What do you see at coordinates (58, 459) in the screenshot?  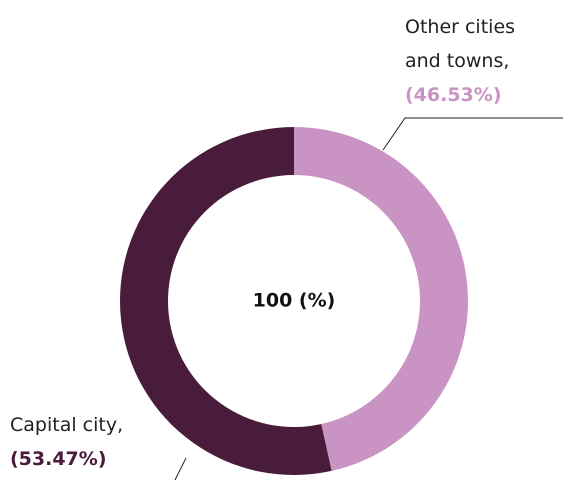 I see `value-label: (53.47%)` at bounding box center [58, 459].